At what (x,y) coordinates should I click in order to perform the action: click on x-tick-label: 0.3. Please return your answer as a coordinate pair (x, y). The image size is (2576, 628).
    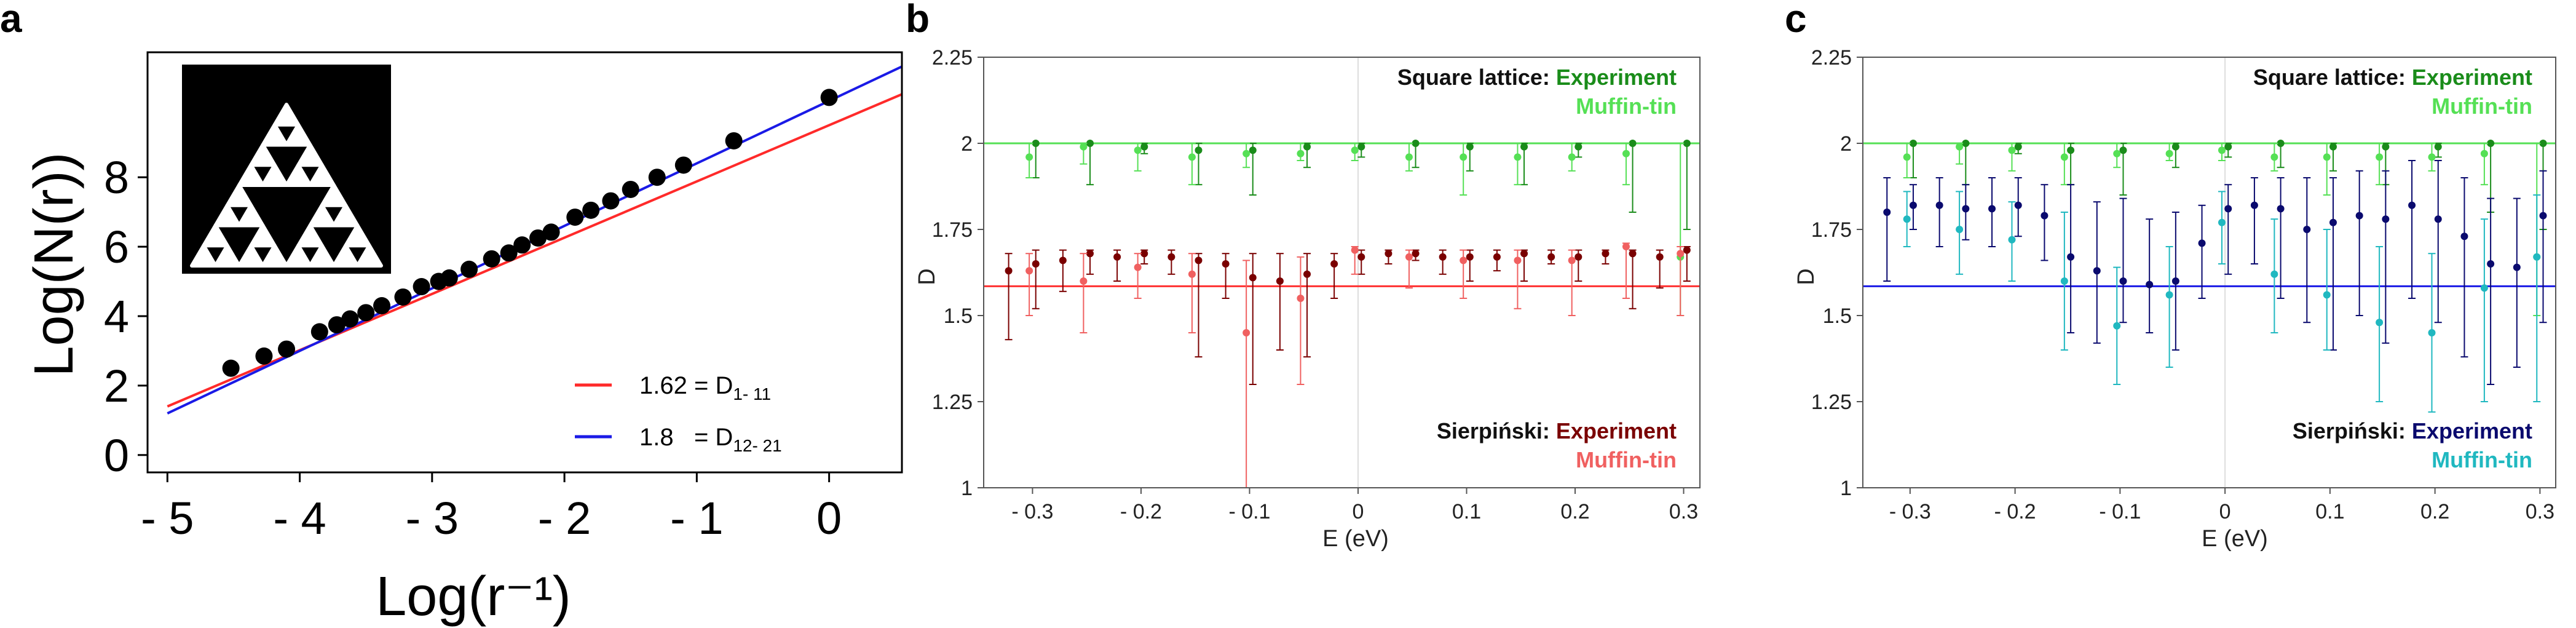
    Looking at the image, I should click on (1683, 511).